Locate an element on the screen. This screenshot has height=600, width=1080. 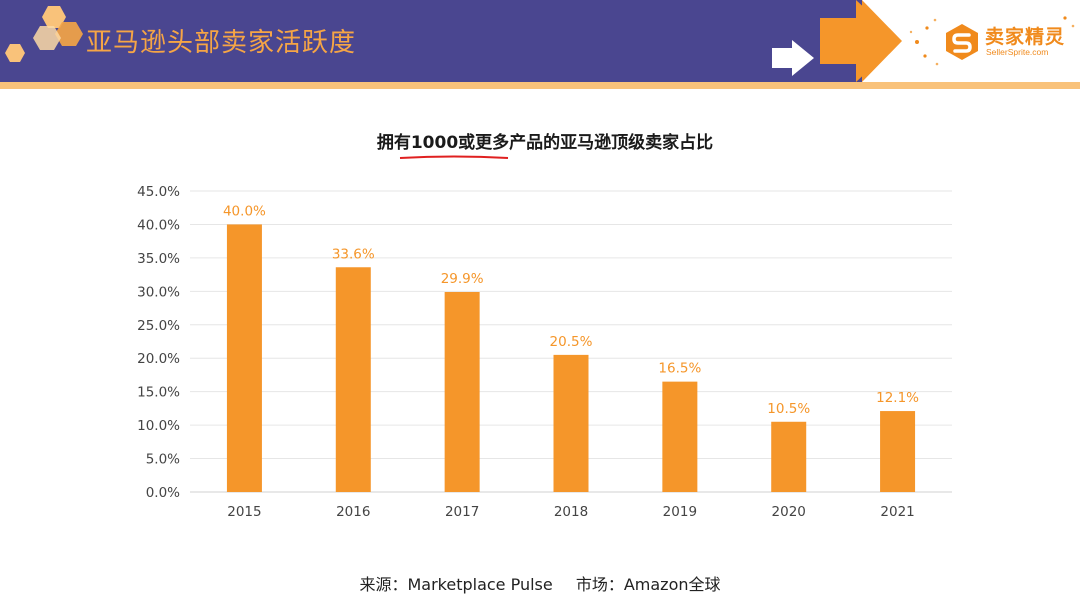
market-label: 市场：Amazon全球 is located at coordinates (648, 584).